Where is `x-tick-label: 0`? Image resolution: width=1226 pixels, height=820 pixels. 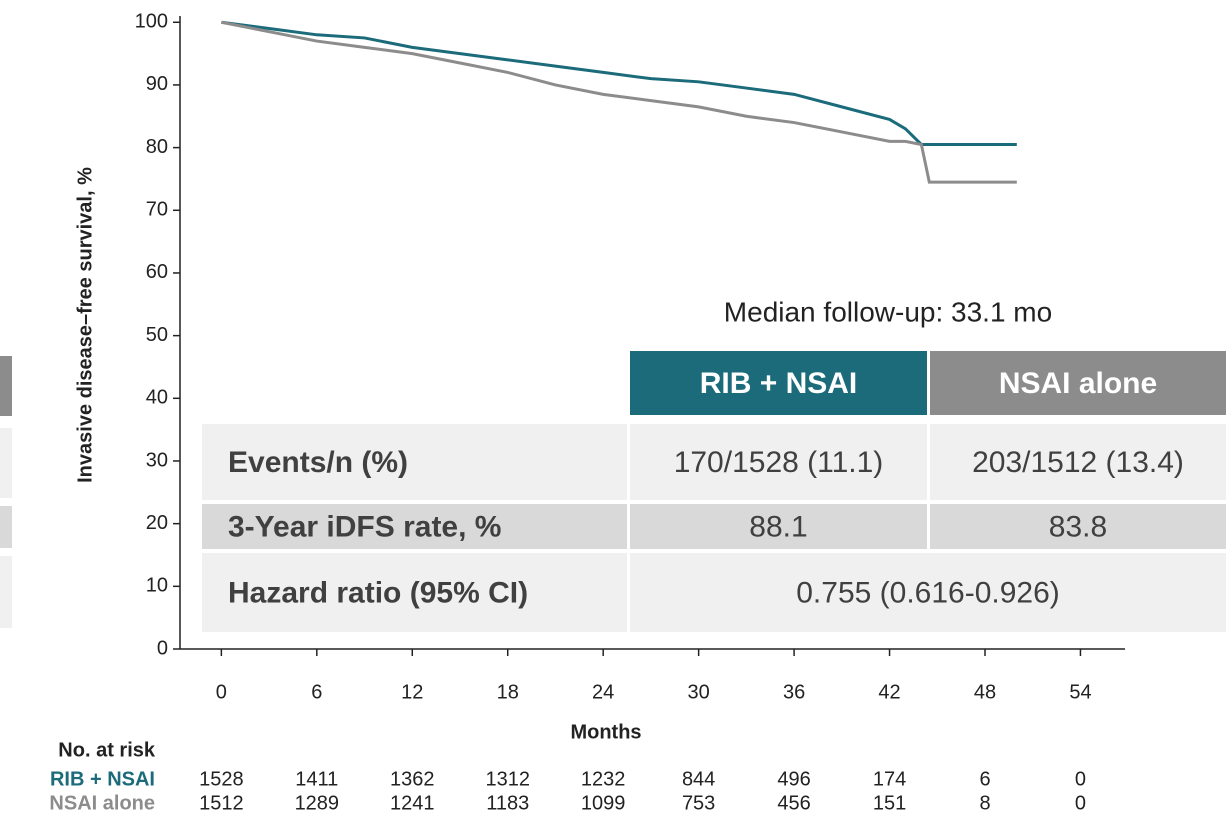 x-tick-label: 0 is located at coordinates (221, 692).